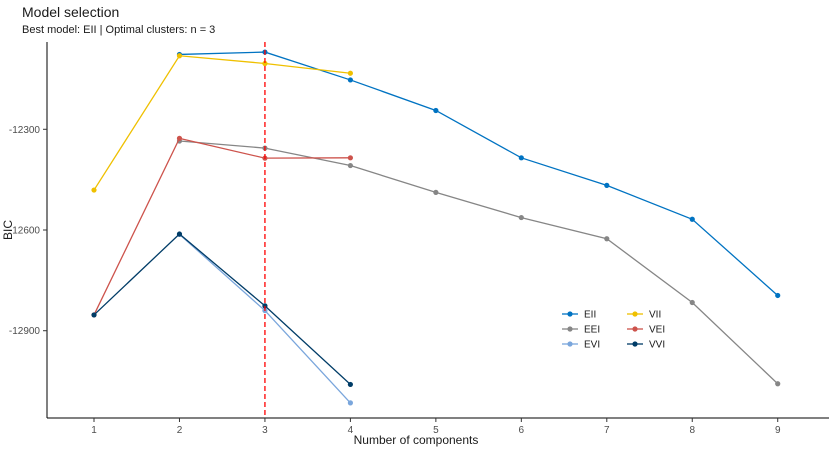 The image size is (831, 452). I want to click on legend-label-vvi: VVI, so click(657, 345).